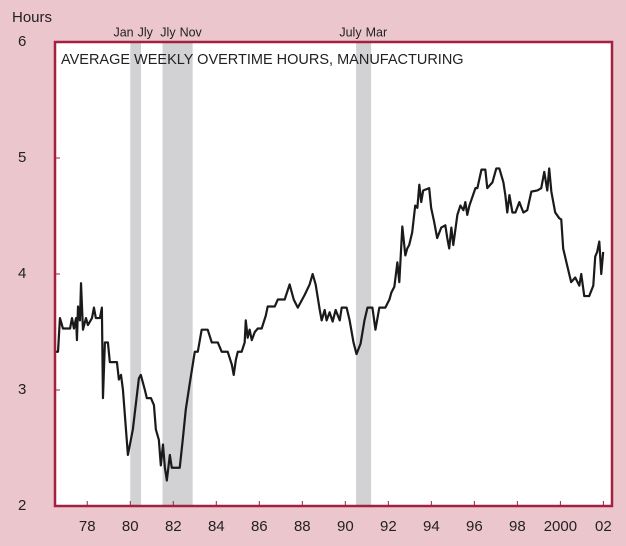  Describe the element at coordinates (350, 32) in the screenshot. I see `recession-start-label: July` at that location.